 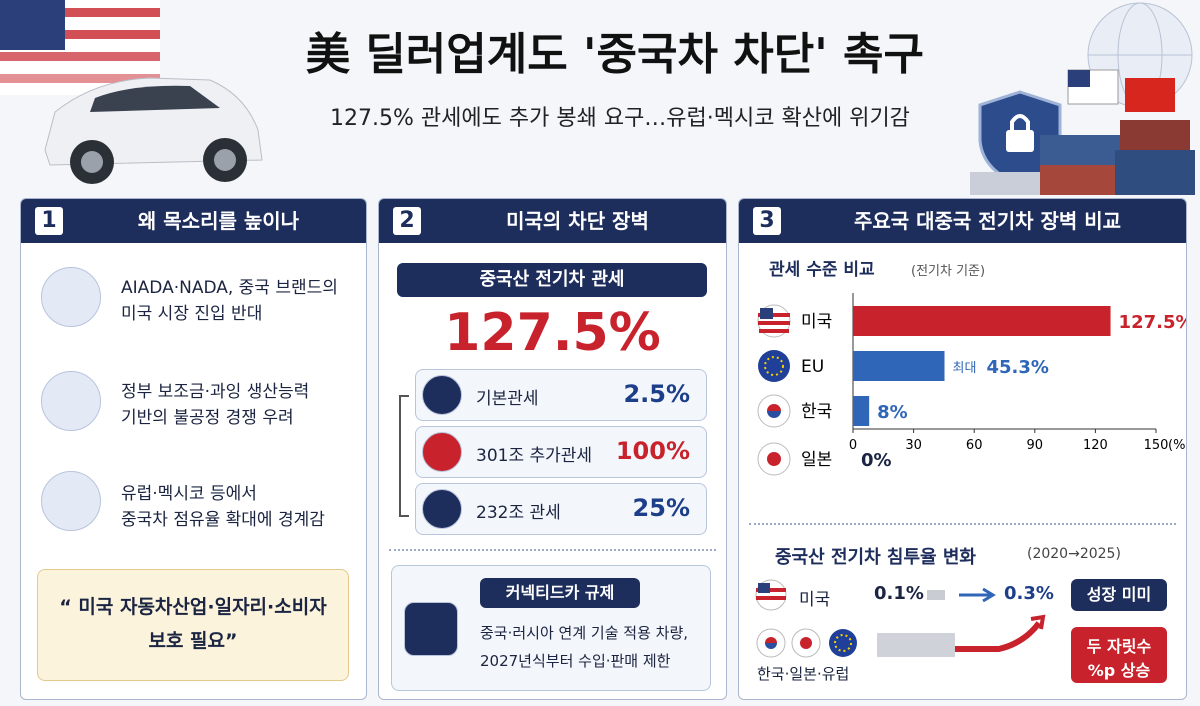 What do you see at coordinates (1119, 595) in the screenshot?
I see `badge: 성장 미미` at bounding box center [1119, 595].